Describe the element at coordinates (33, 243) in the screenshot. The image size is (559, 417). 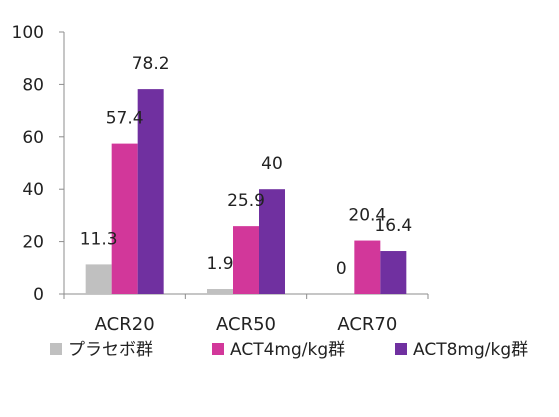
I see `y-tick-label: 20` at that location.